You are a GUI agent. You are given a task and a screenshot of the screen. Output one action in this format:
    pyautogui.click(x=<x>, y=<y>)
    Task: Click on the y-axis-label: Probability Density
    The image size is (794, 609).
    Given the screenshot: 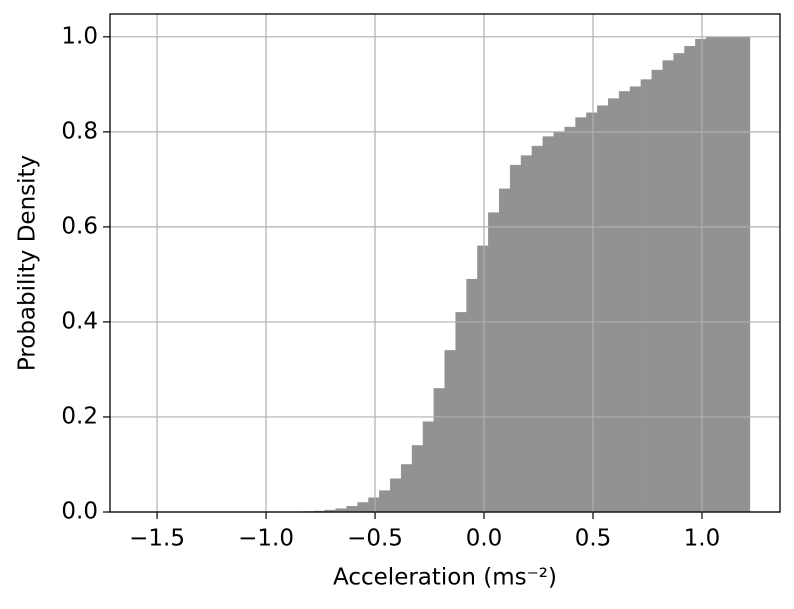 What is the action you would take?
    pyautogui.click(x=28, y=263)
    